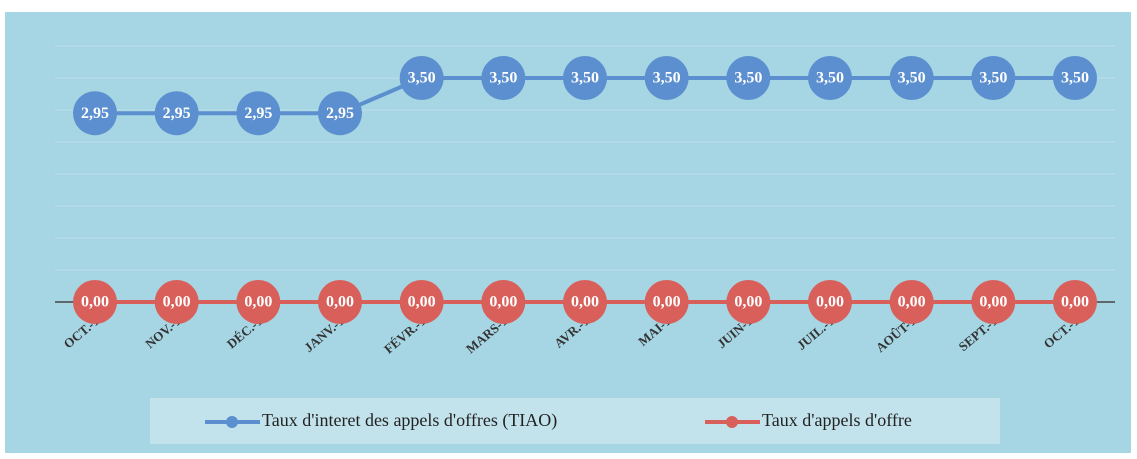 Image resolution: width=1137 pixels, height=459 pixels. Describe the element at coordinates (575, 421) in the screenshot. I see `legend-box` at that location.